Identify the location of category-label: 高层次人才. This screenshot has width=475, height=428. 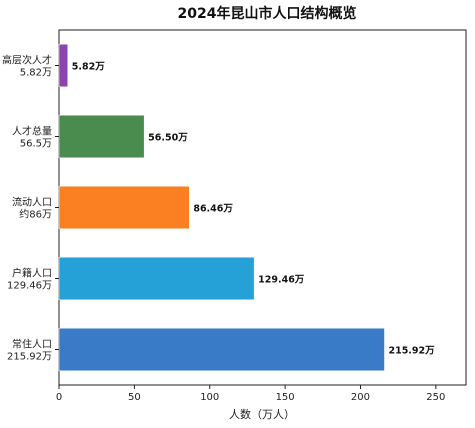
(27, 60).